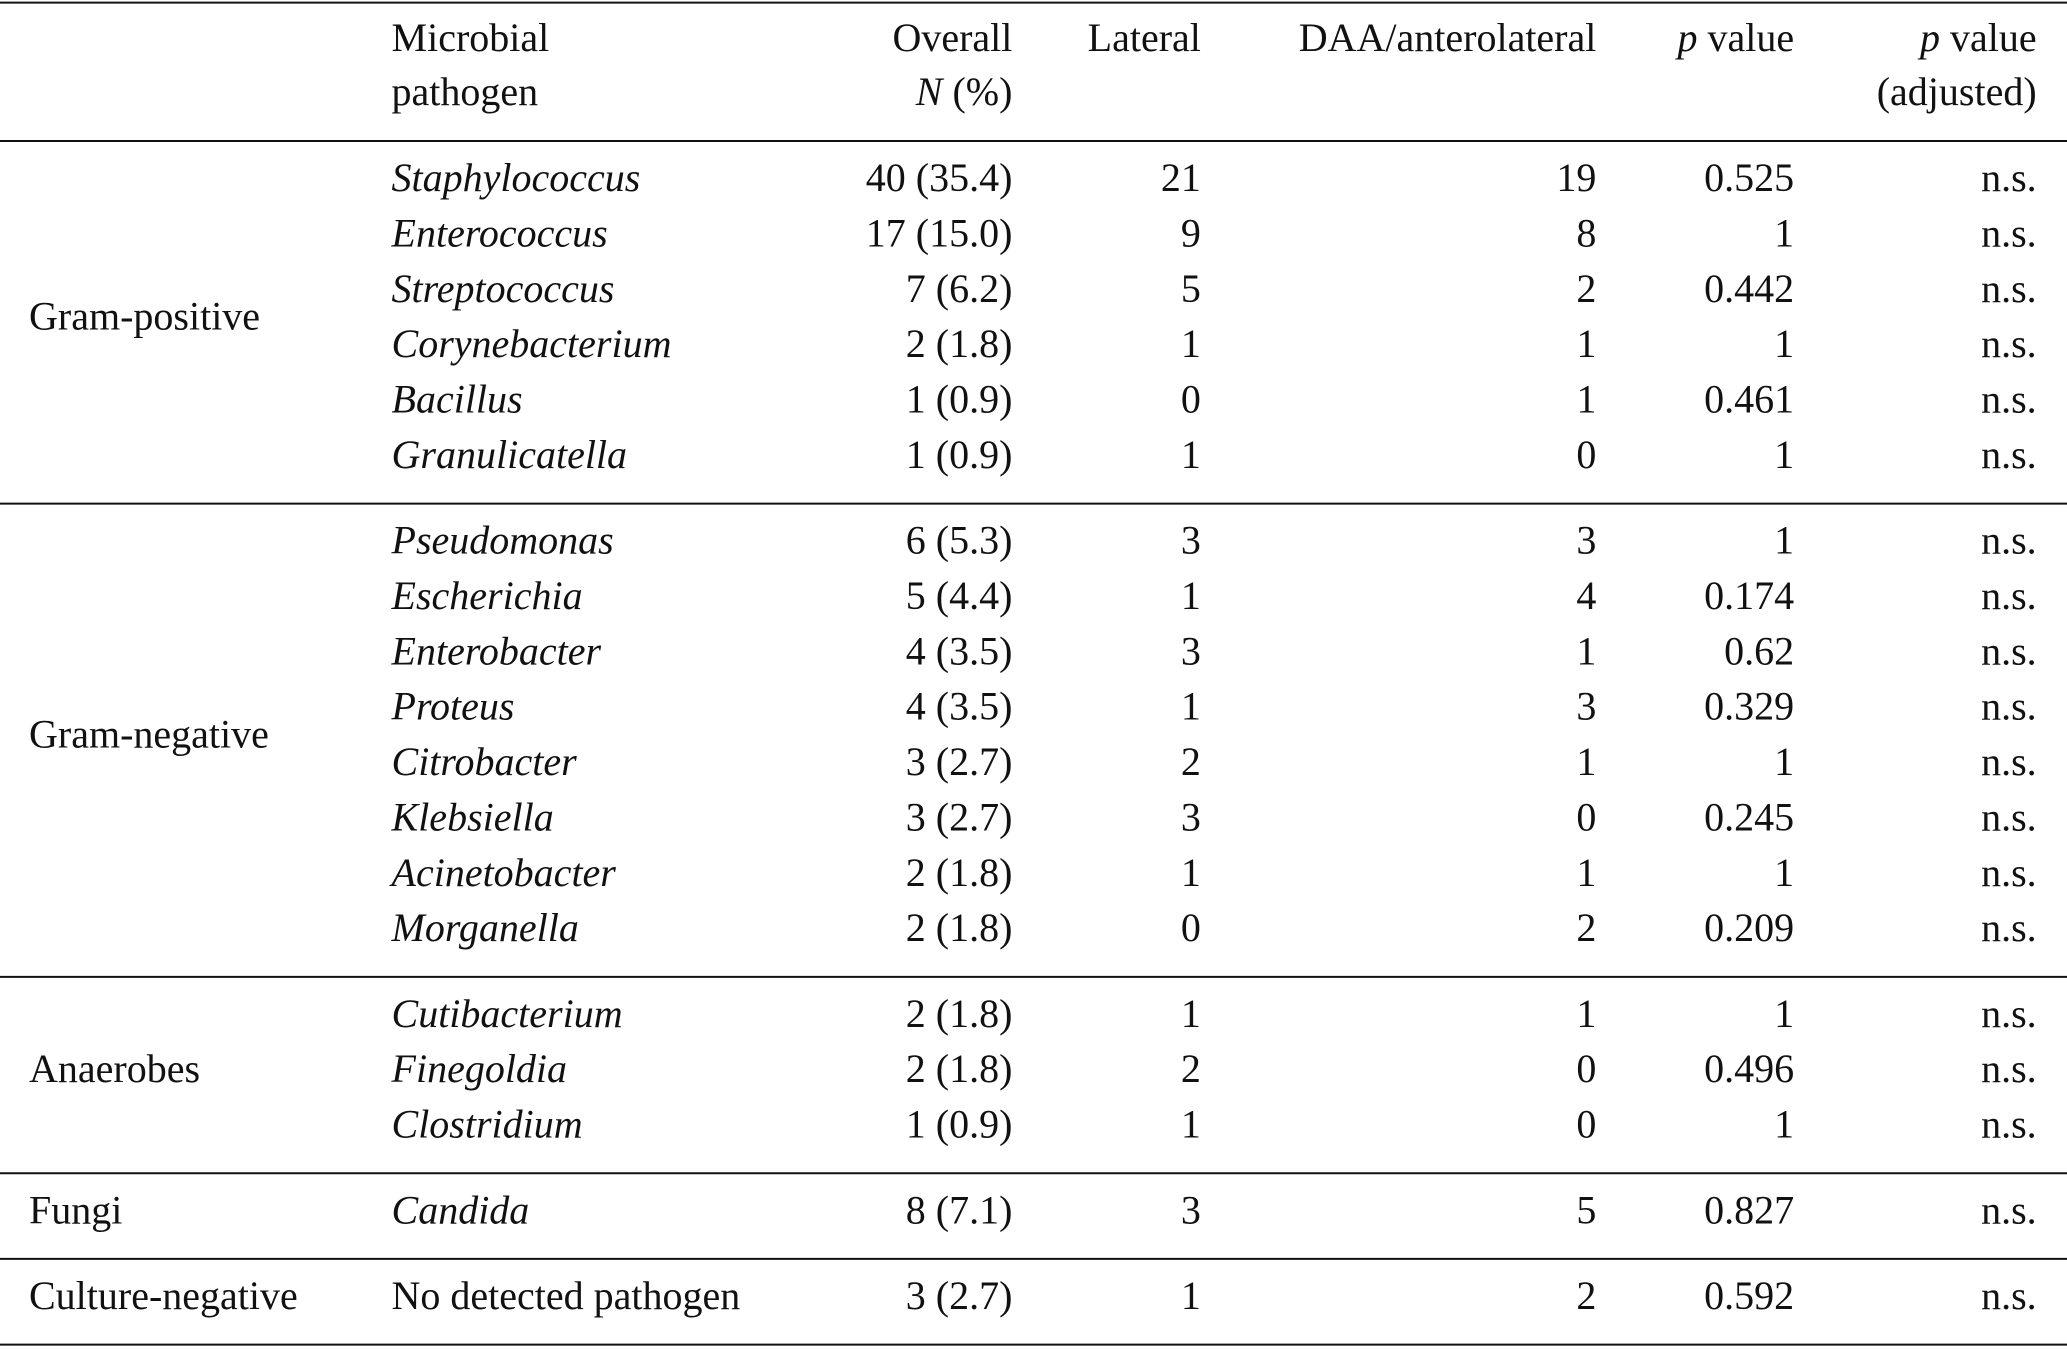 The height and width of the screenshot is (1349, 2067). What do you see at coordinates (1586, 595) in the screenshot?
I see `cell: 4` at bounding box center [1586, 595].